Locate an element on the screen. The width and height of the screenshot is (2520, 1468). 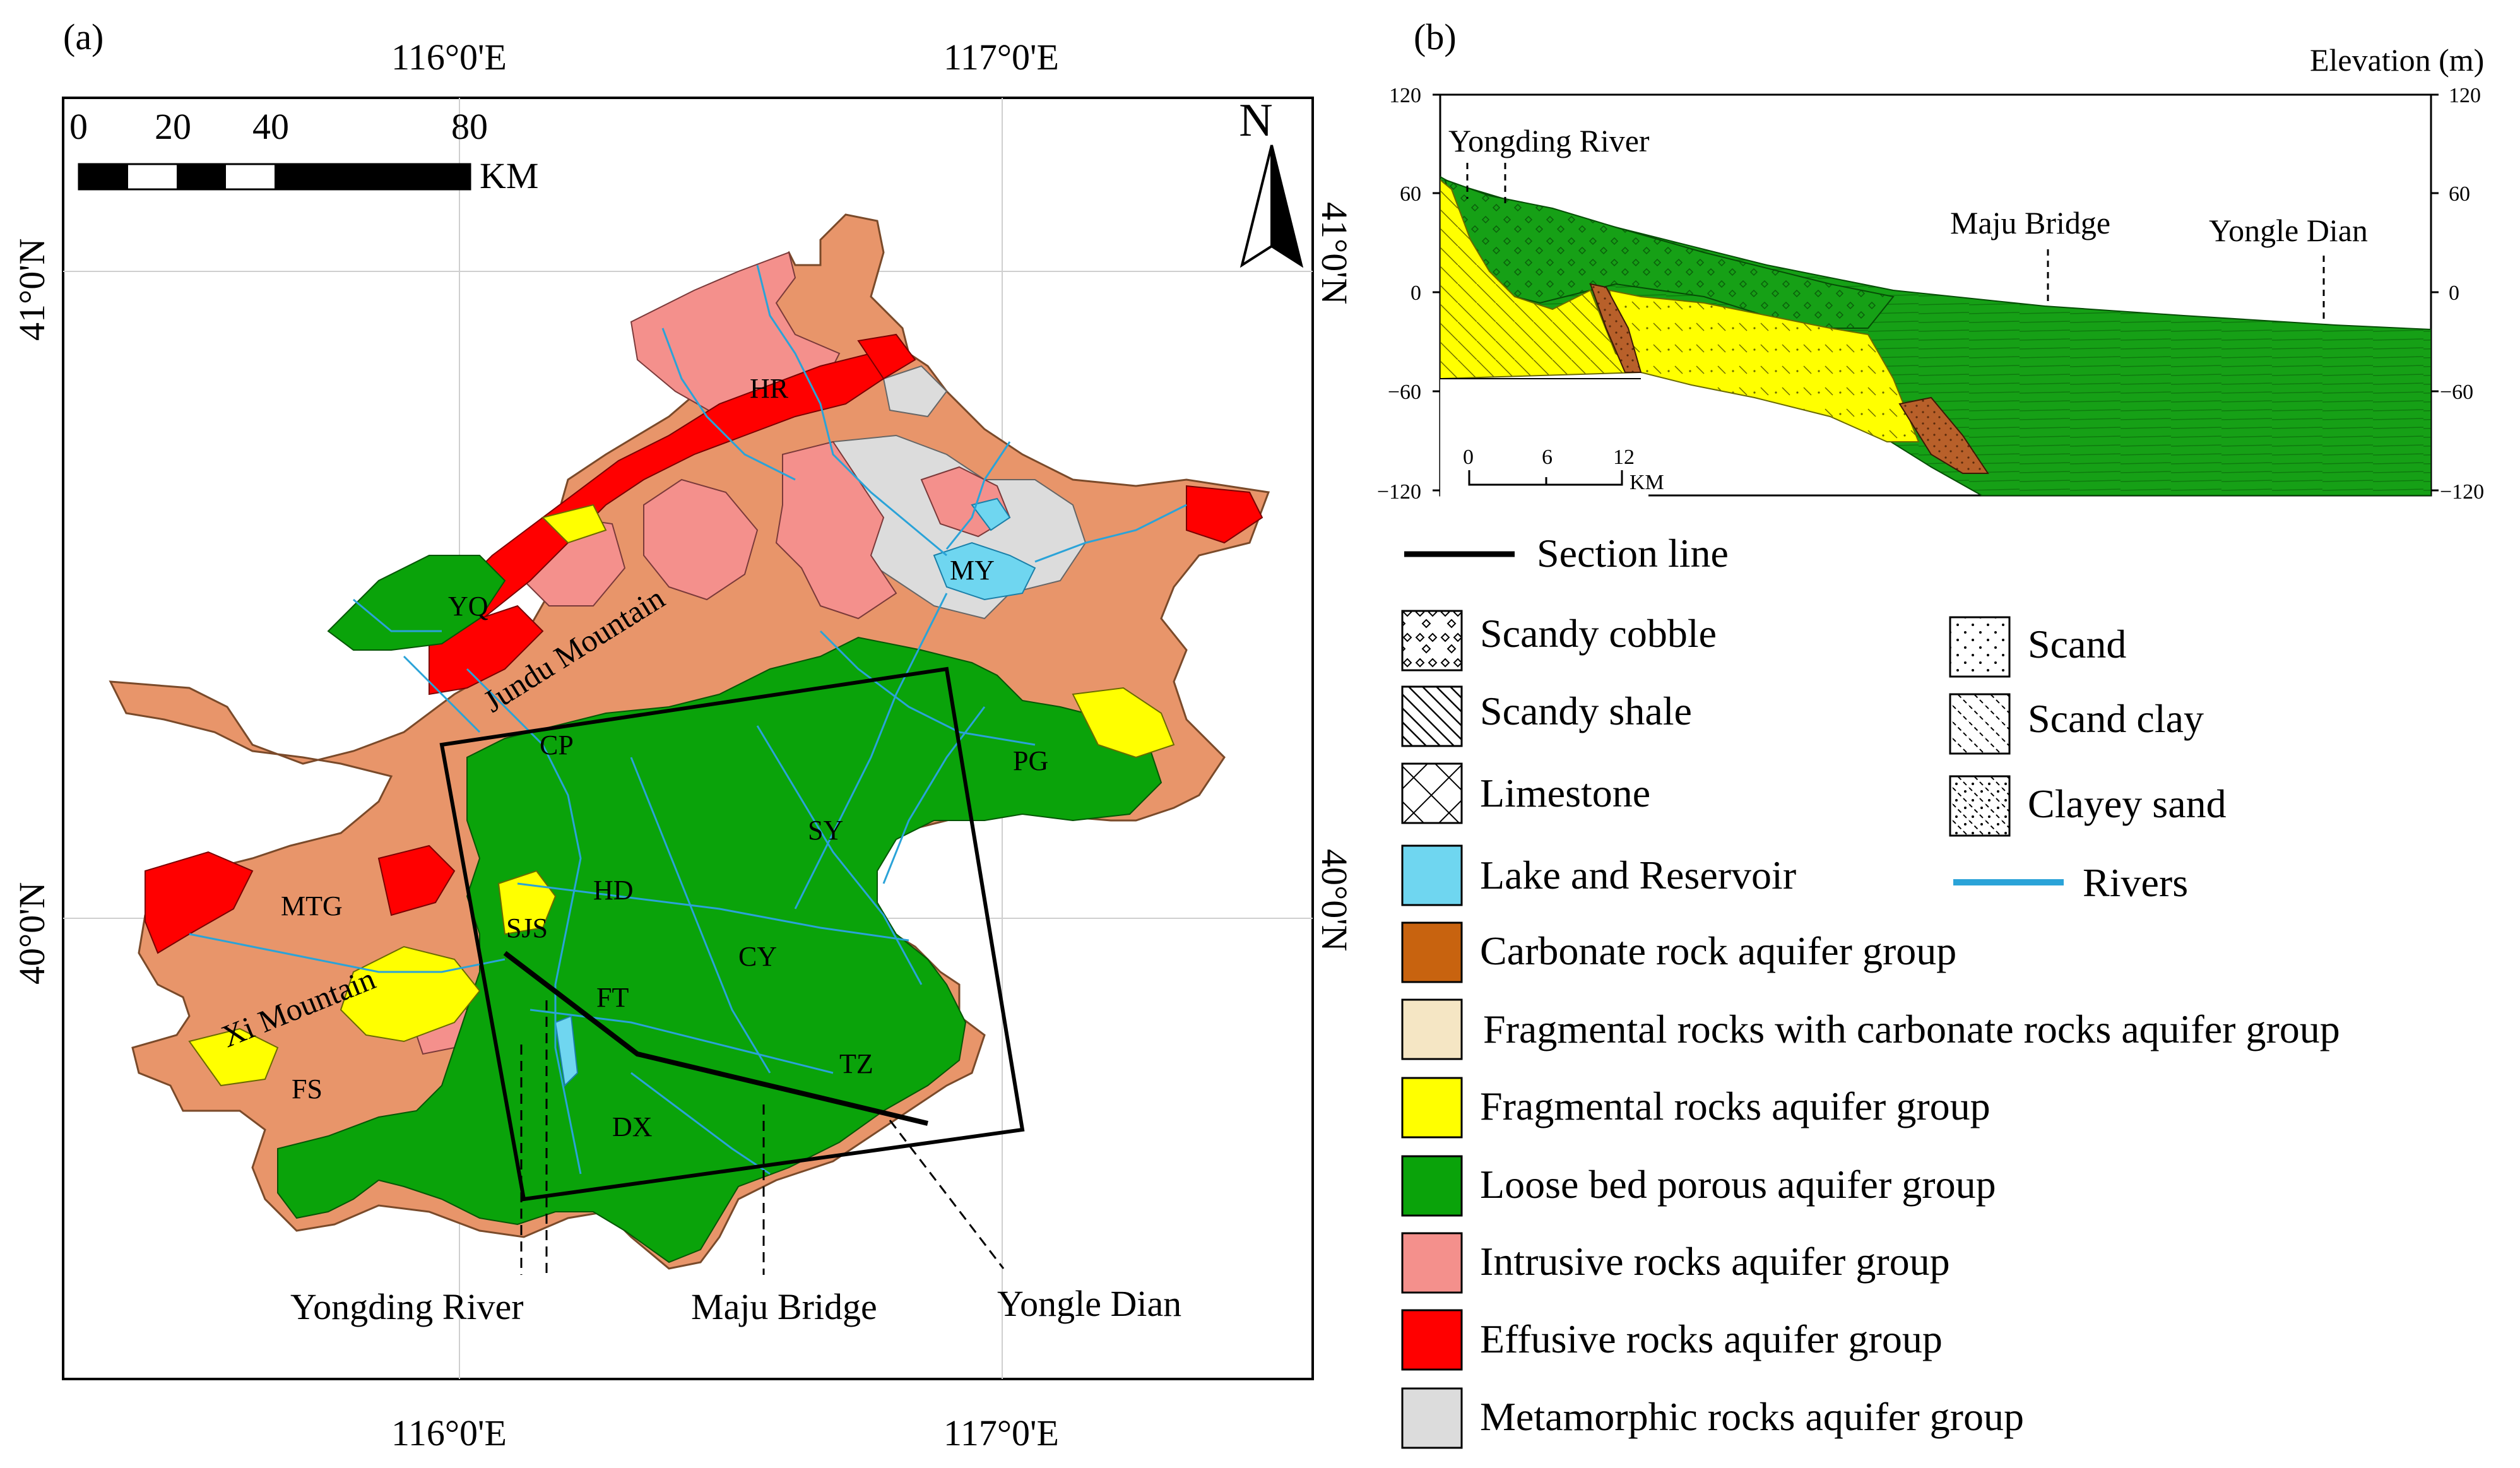
code-dx: DX is located at coordinates (632, 1126).